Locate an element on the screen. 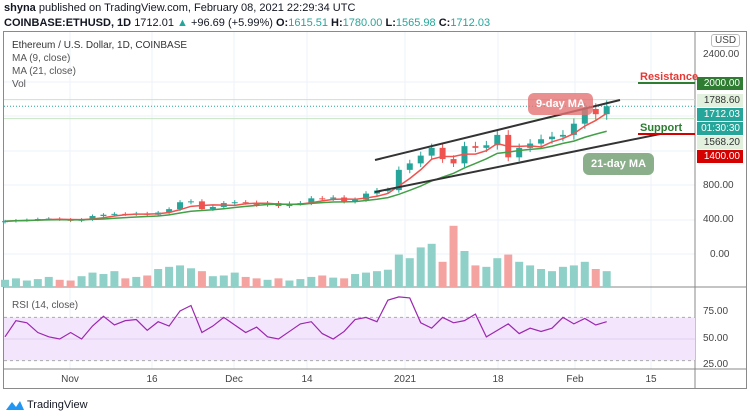 This screenshot has height=417, width=750. tradingview-logo: TradingView is located at coordinates (47, 405).